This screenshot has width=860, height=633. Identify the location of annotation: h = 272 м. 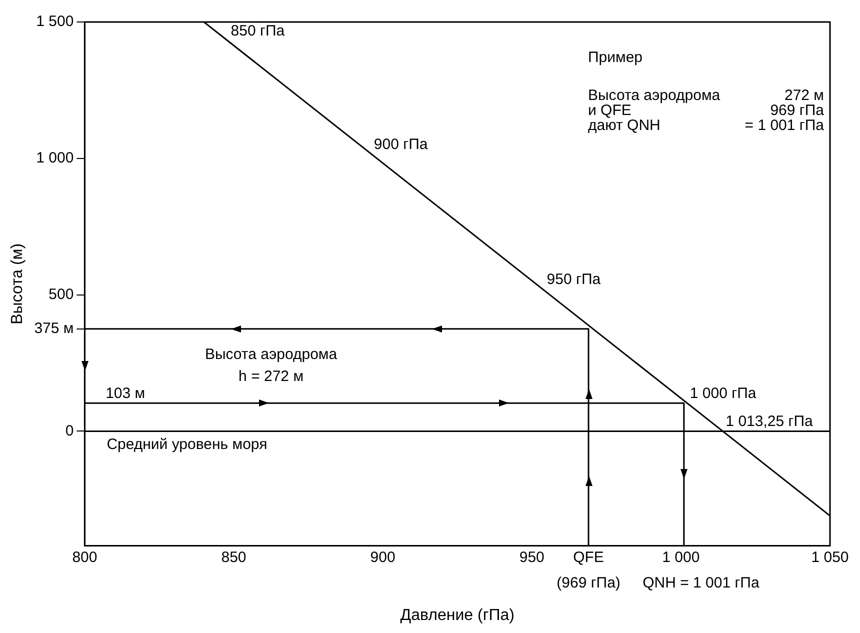
(271, 376).